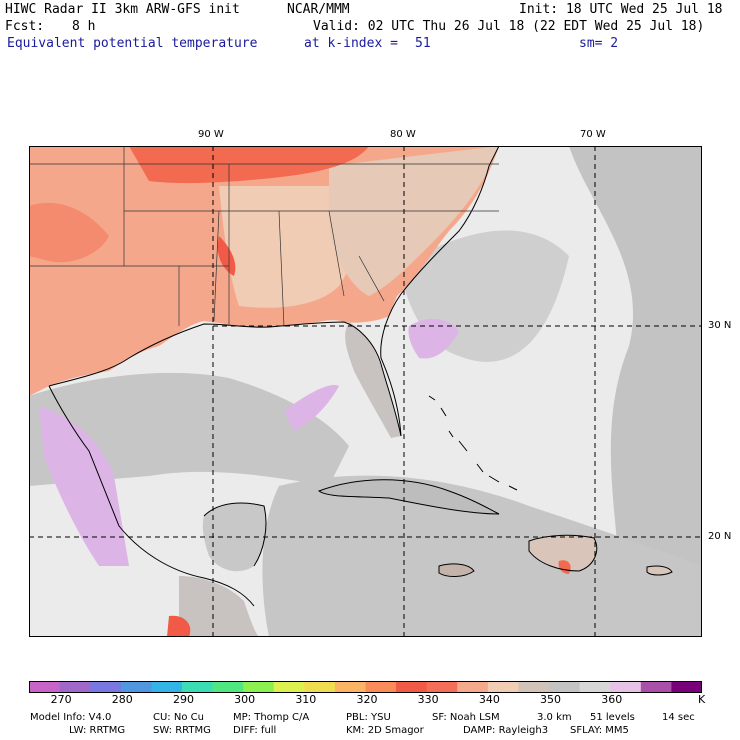 This screenshot has height=740, width=740. Describe the element at coordinates (473, 443) in the screenshot. I see `coastline-bahamas` at that location.